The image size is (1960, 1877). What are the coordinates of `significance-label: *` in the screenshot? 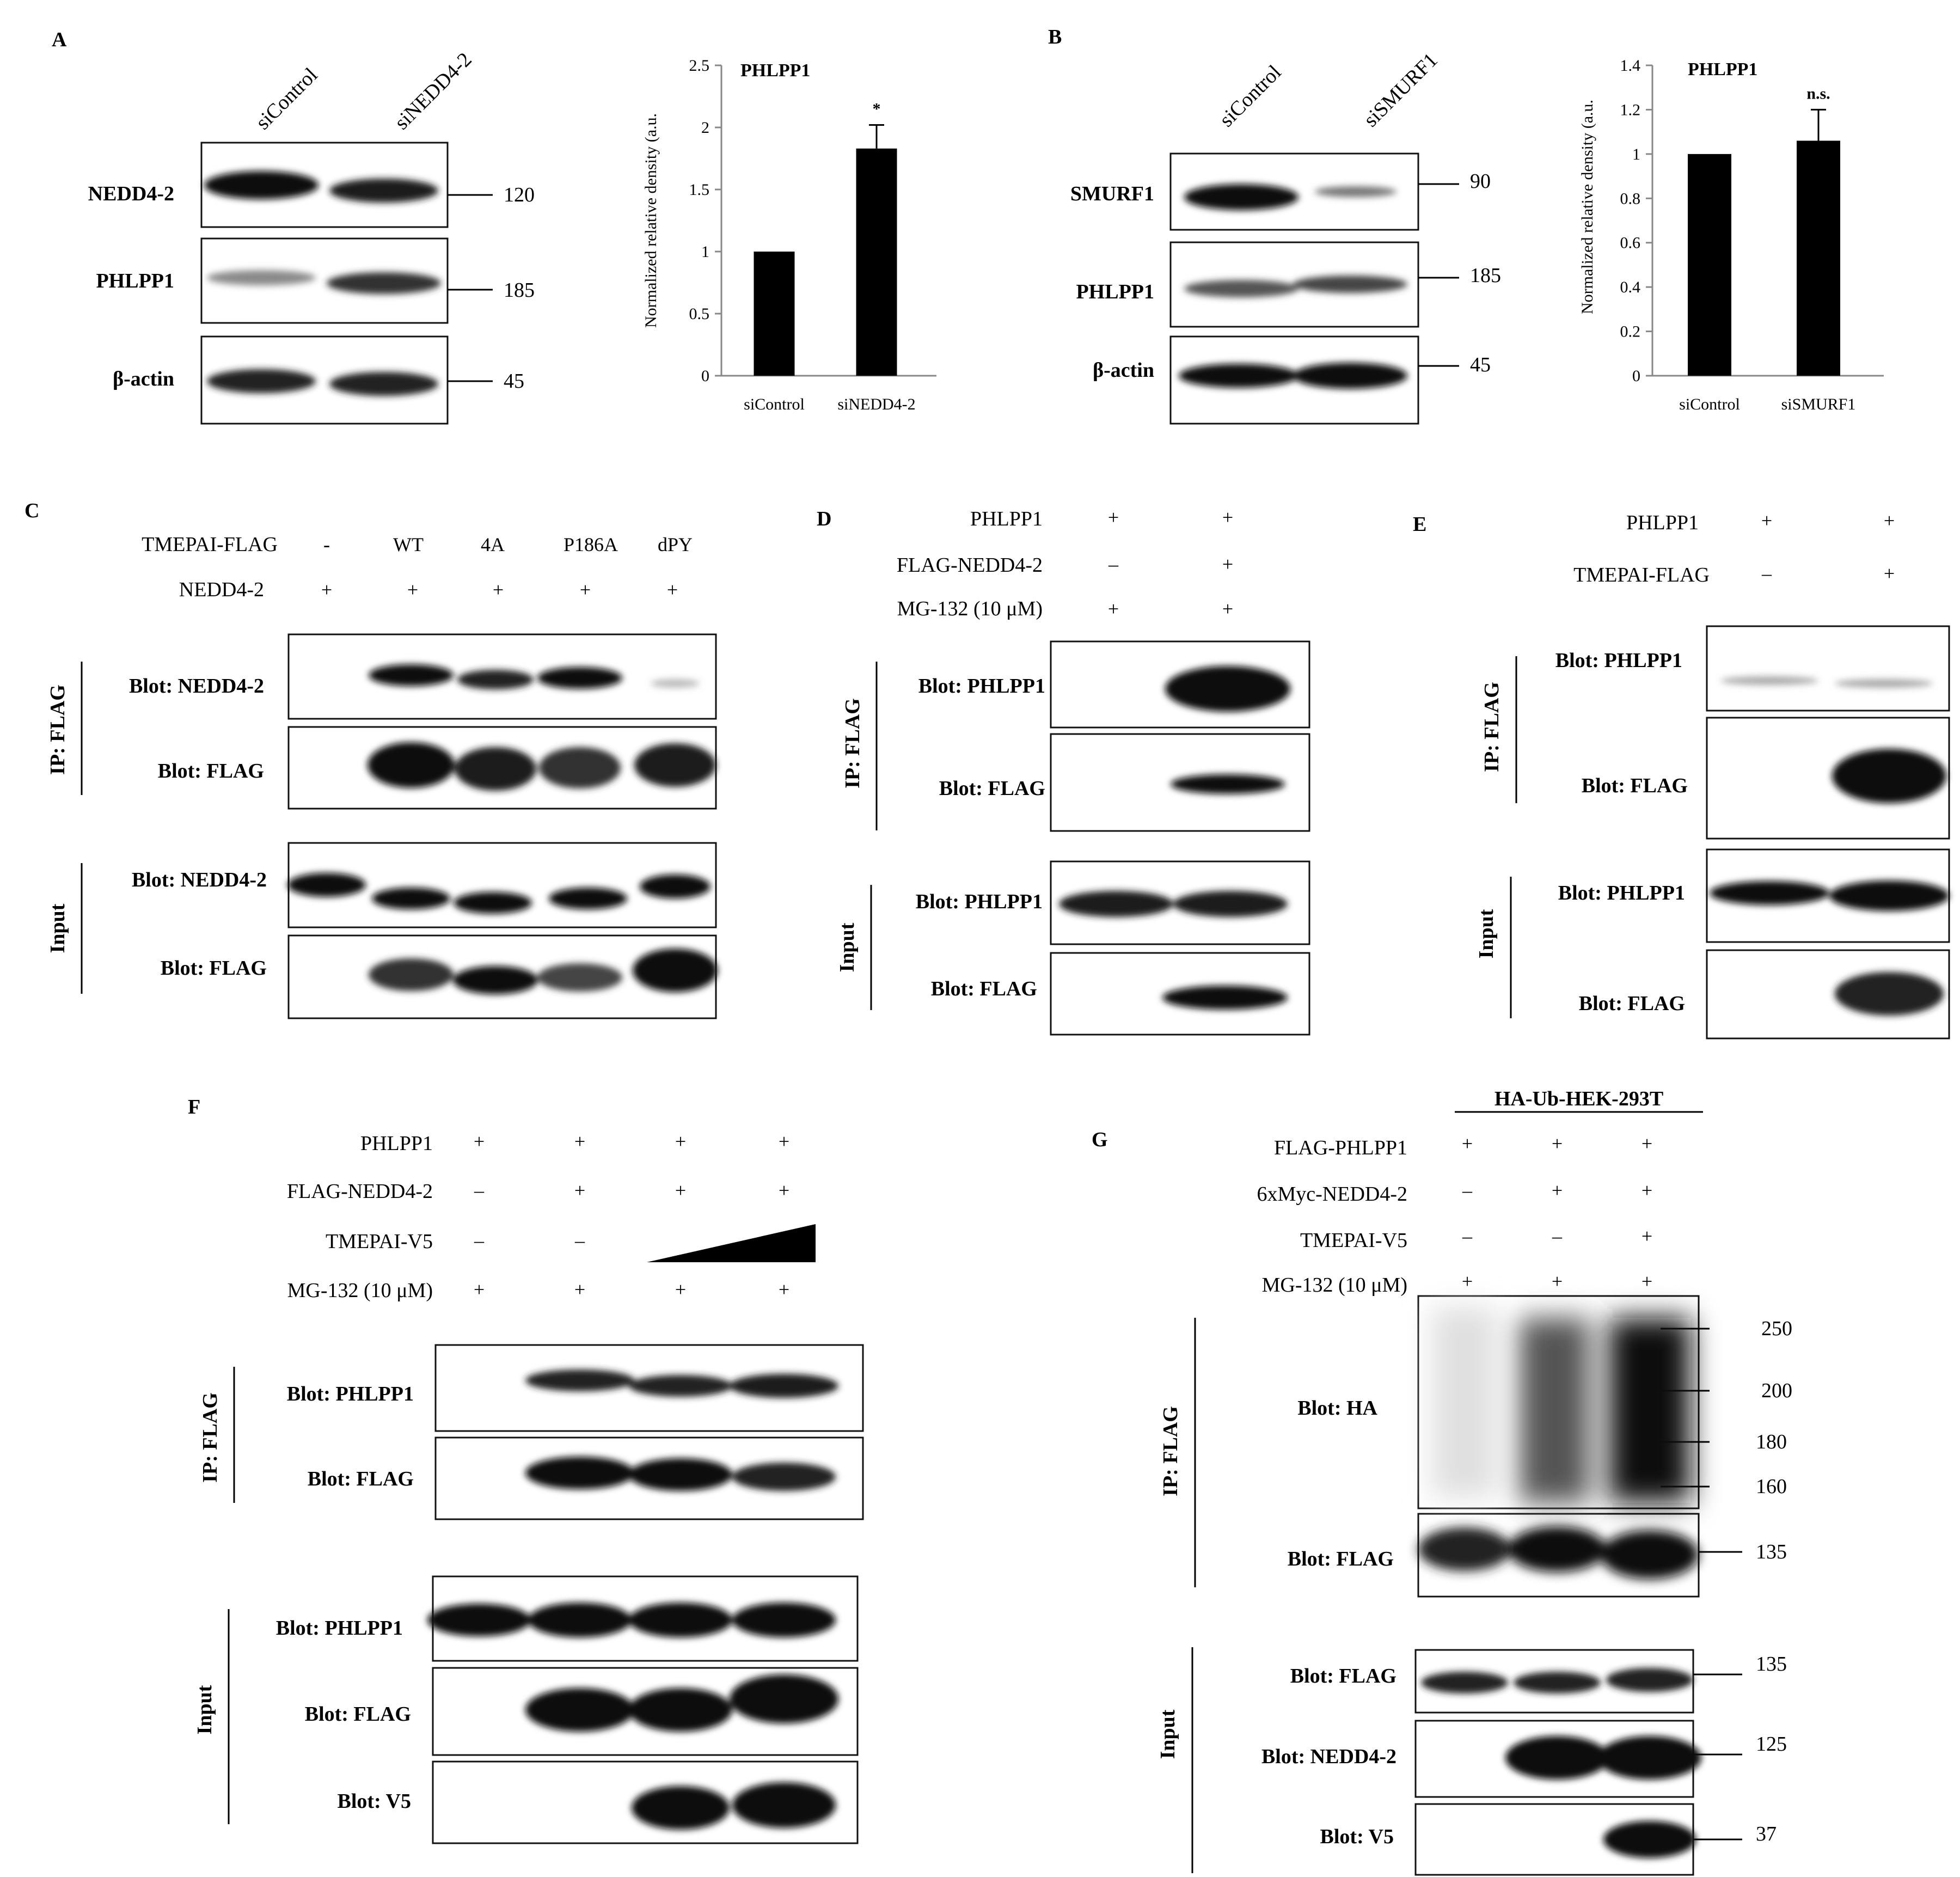 It's located at (877, 109).